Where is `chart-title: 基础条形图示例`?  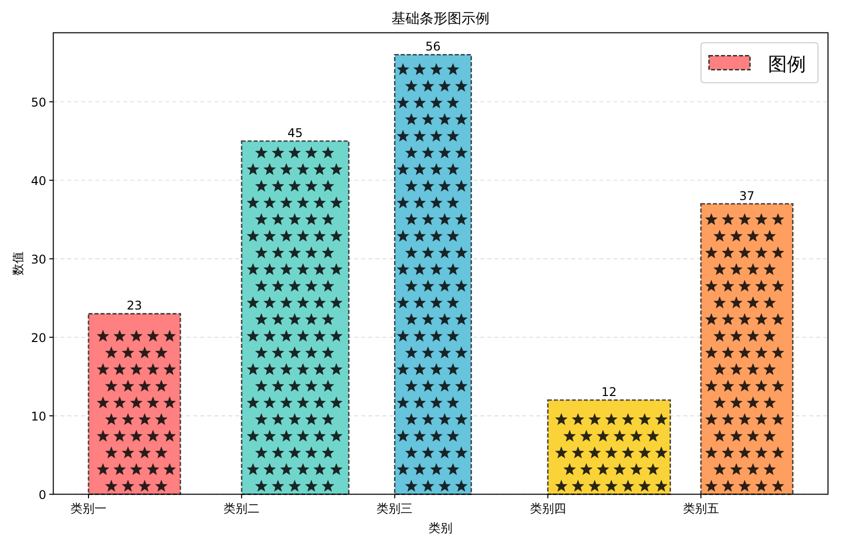 chart-title: 基础条形图示例 is located at coordinates (441, 19).